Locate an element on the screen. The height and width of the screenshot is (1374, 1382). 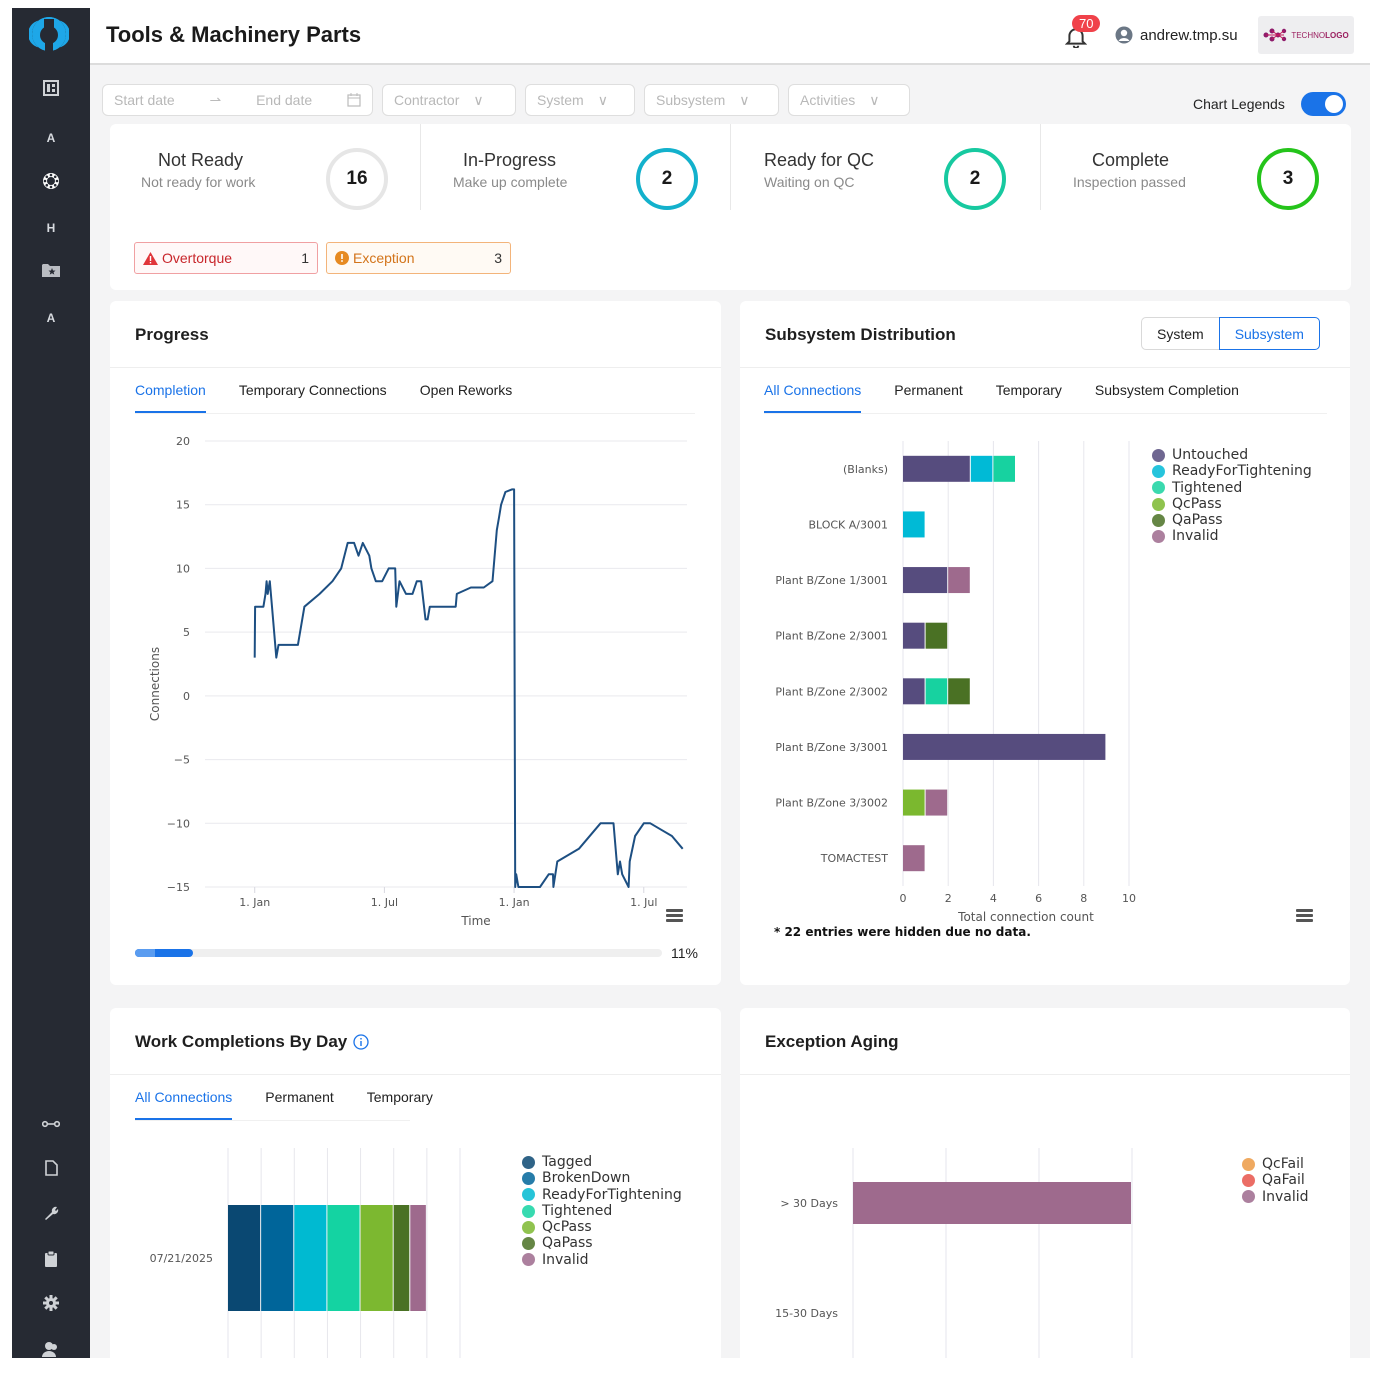
chart-legends-switch is located at coordinates (1323, 104).